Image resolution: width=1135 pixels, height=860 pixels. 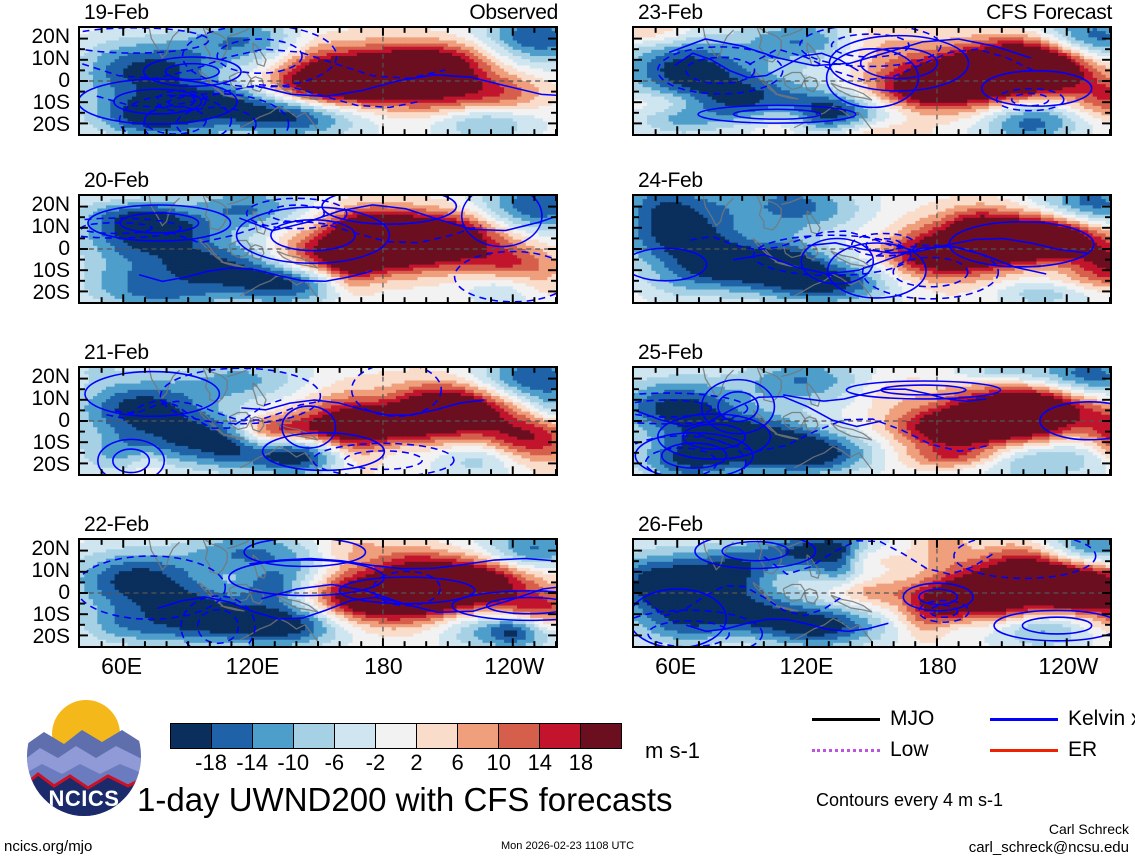 What do you see at coordinates (973, 737) in the screenshot?
I see `legend: MJO Kelvin x2 Low ER` at bounding box center [973, 737].